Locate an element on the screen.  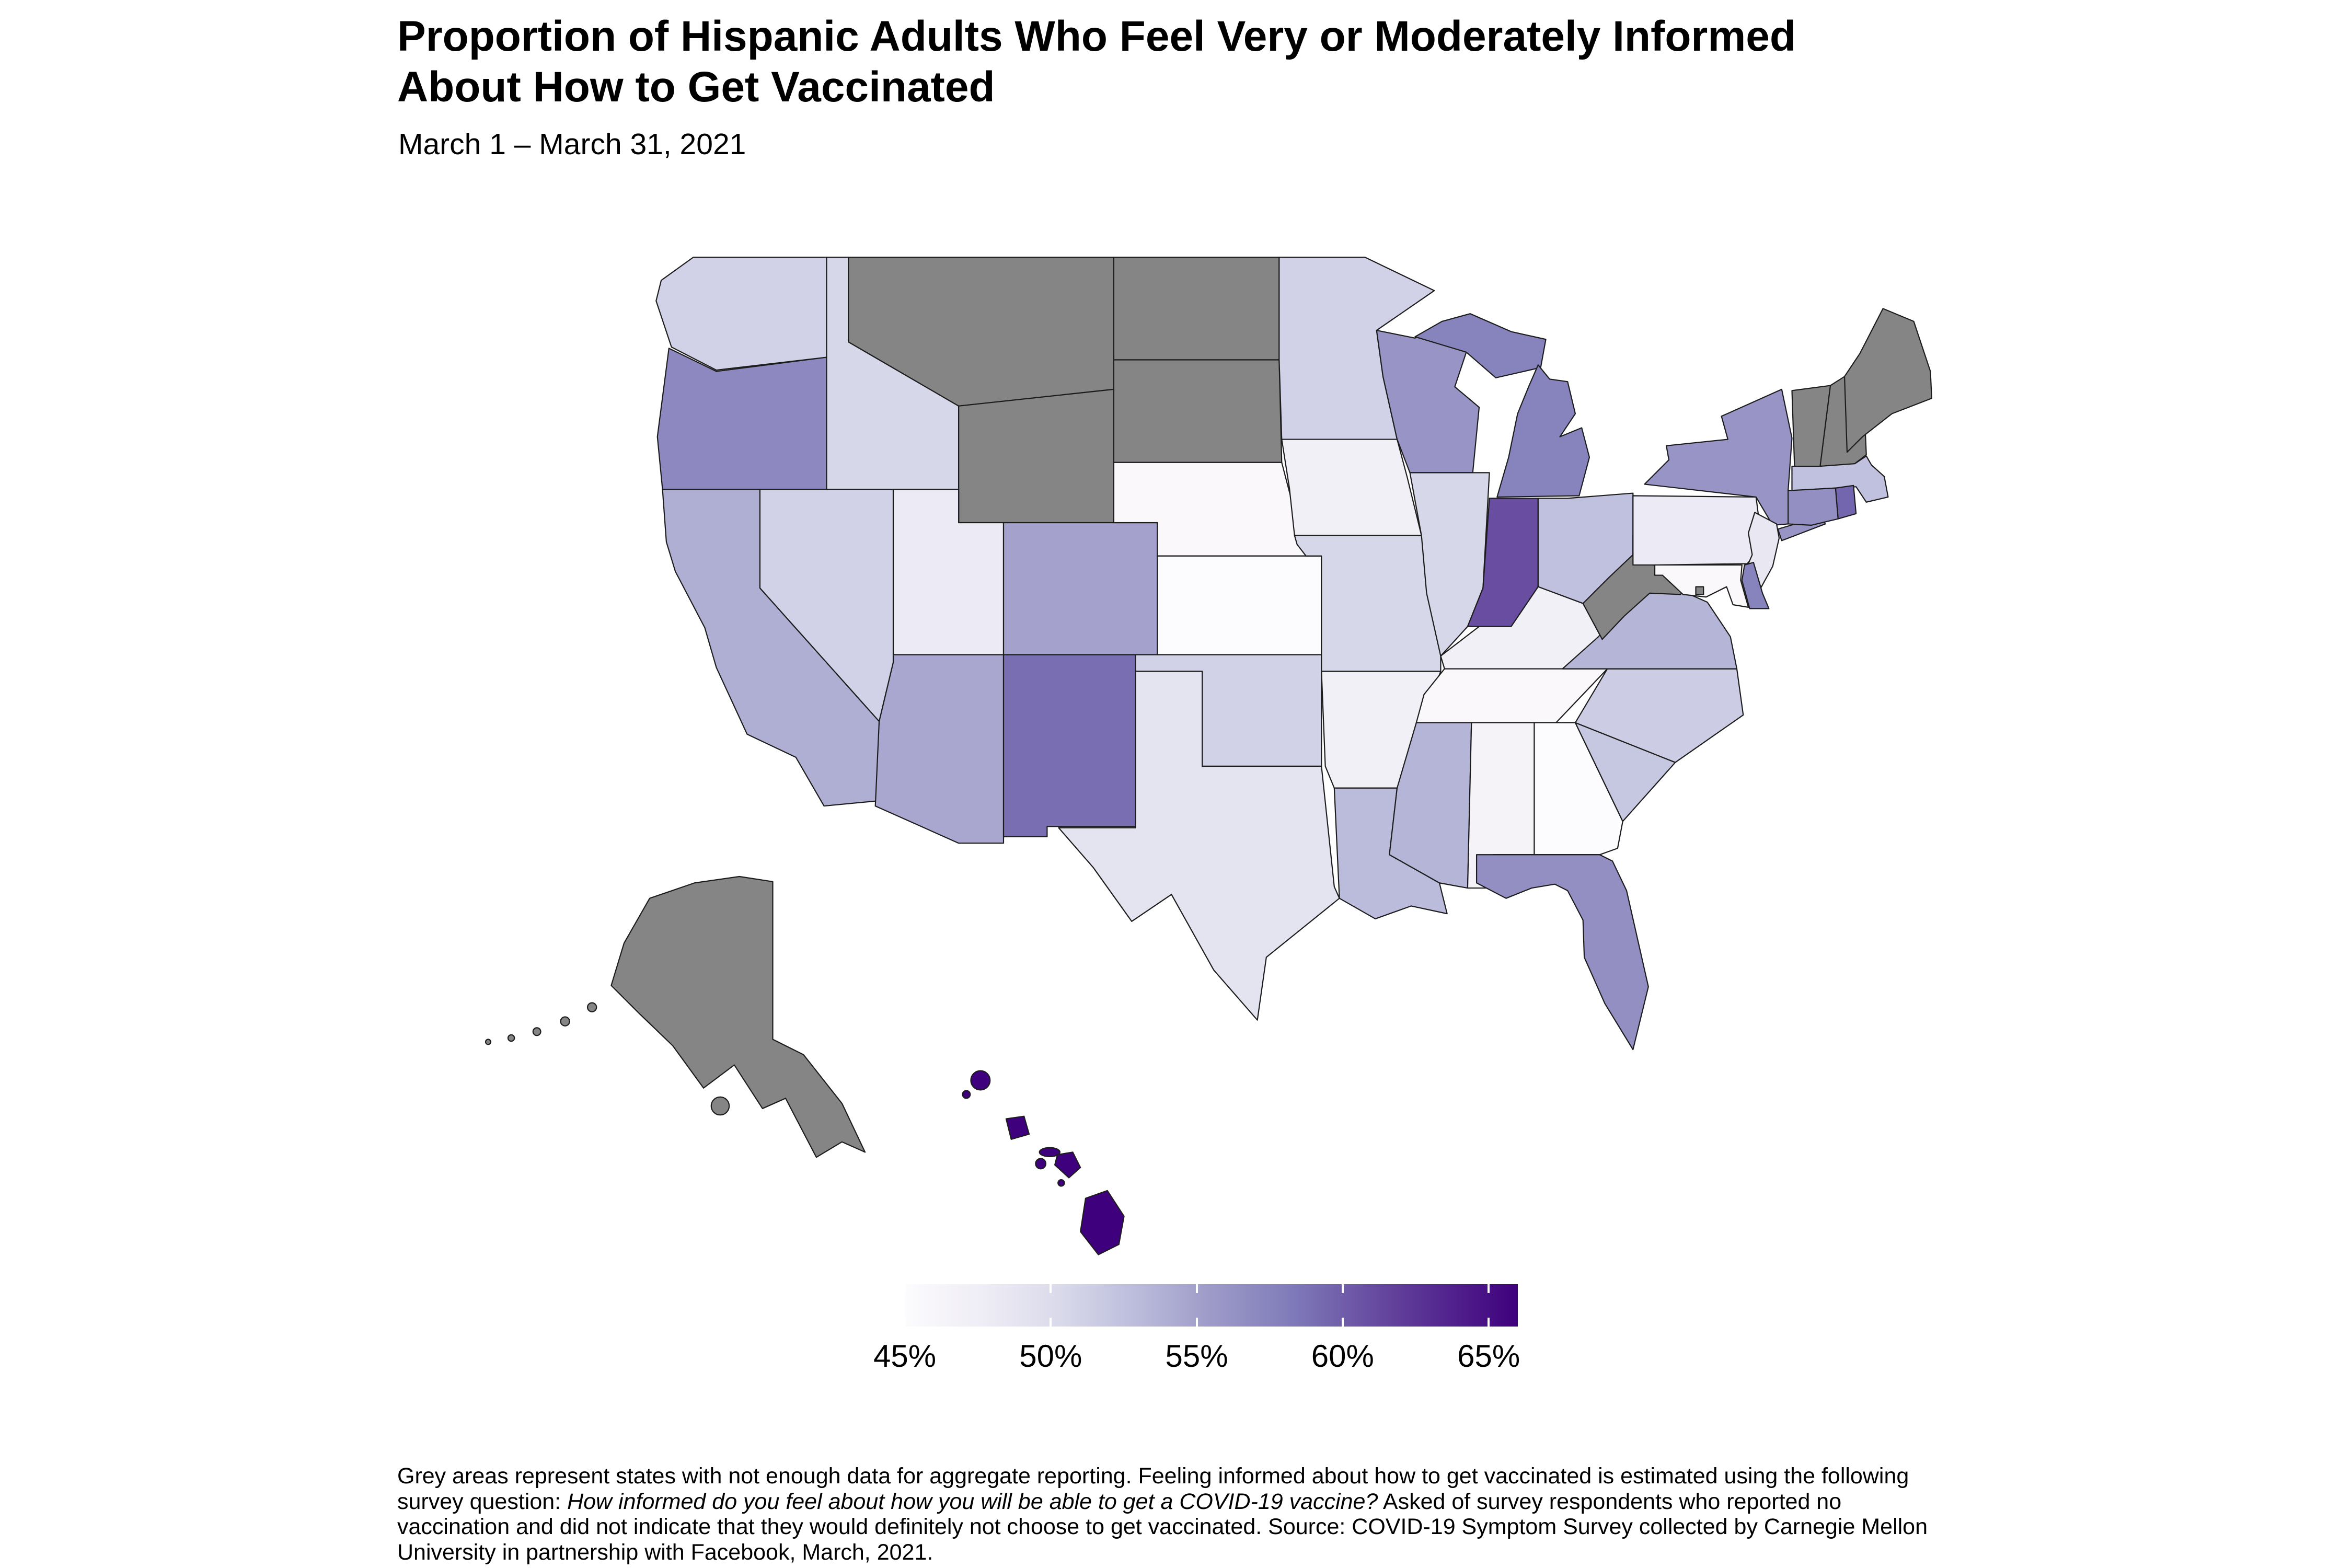
state-tn is located at coordinates (1511, 695).